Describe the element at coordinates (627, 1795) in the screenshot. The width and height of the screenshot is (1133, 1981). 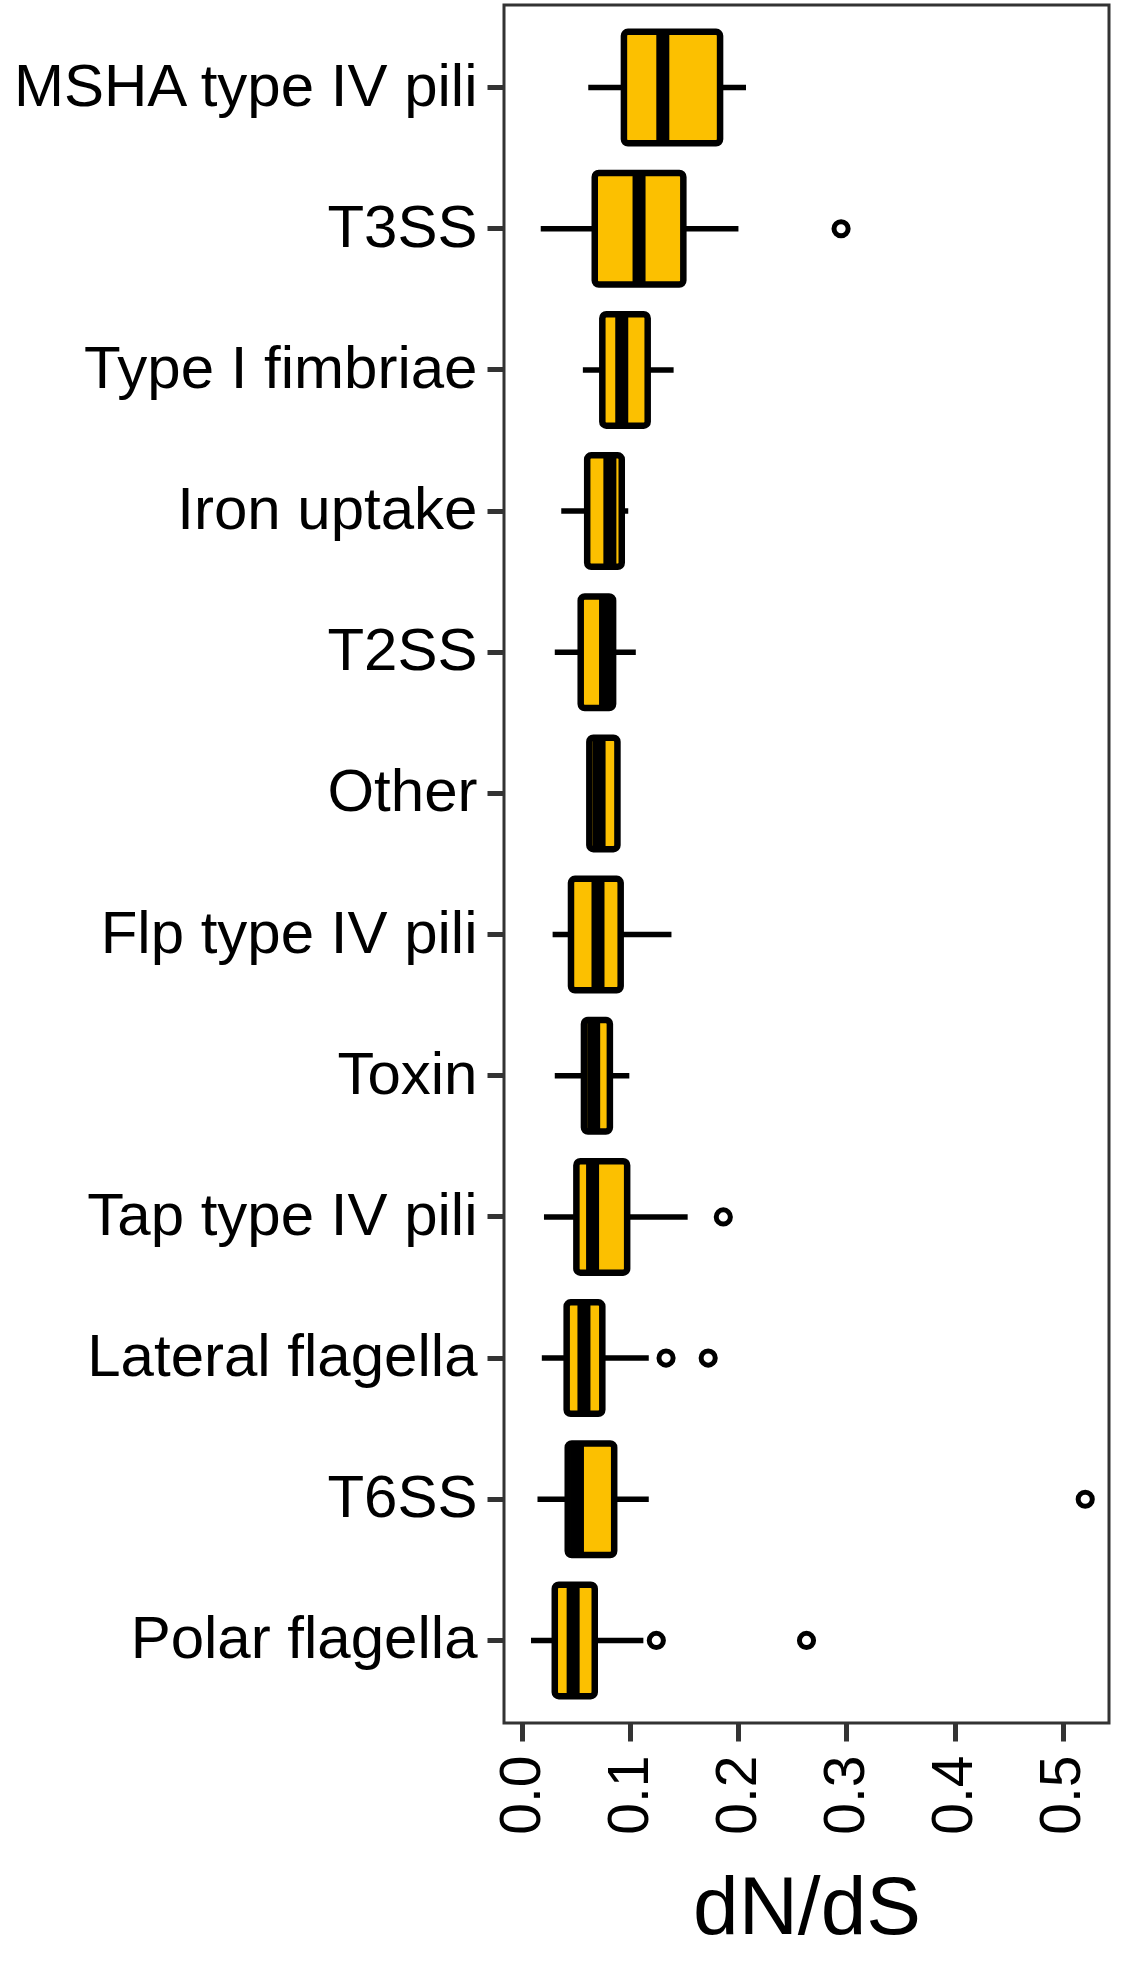
I see `x-tick-label: 0.1` at that location.